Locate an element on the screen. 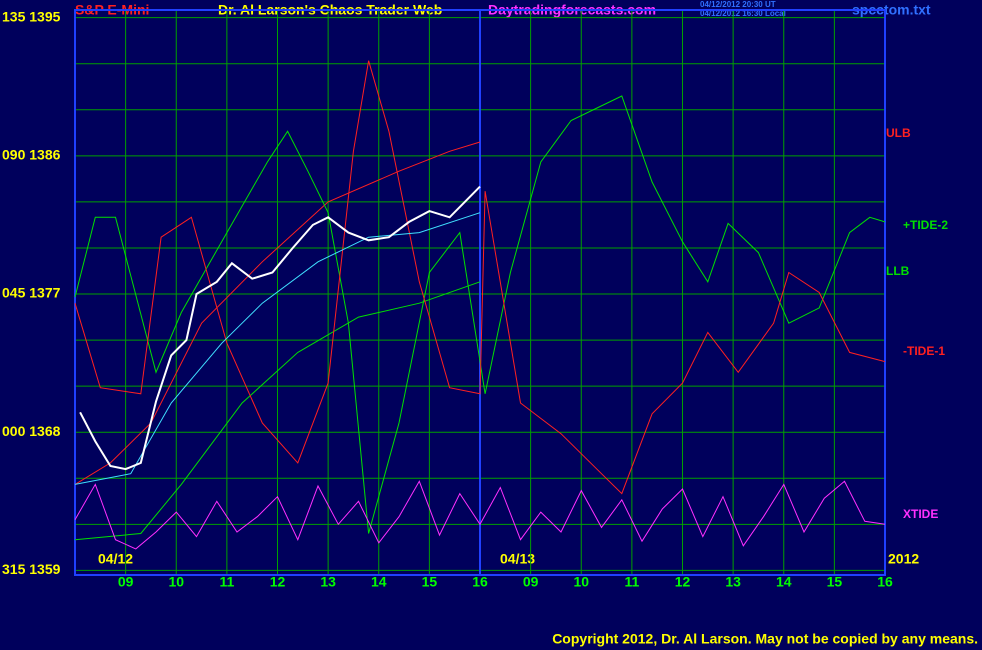 The height and width of the screenshot is (650, 982). date-label: 04/12 is located at coordinates (115, 559).